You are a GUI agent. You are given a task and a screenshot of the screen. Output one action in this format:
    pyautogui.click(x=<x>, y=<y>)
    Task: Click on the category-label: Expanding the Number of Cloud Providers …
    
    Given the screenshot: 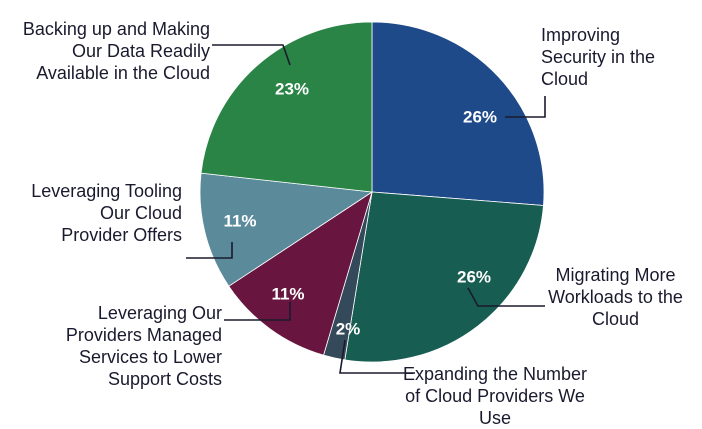 What is the action you would take?
    pyautogui.click(x=495, y=396)
    